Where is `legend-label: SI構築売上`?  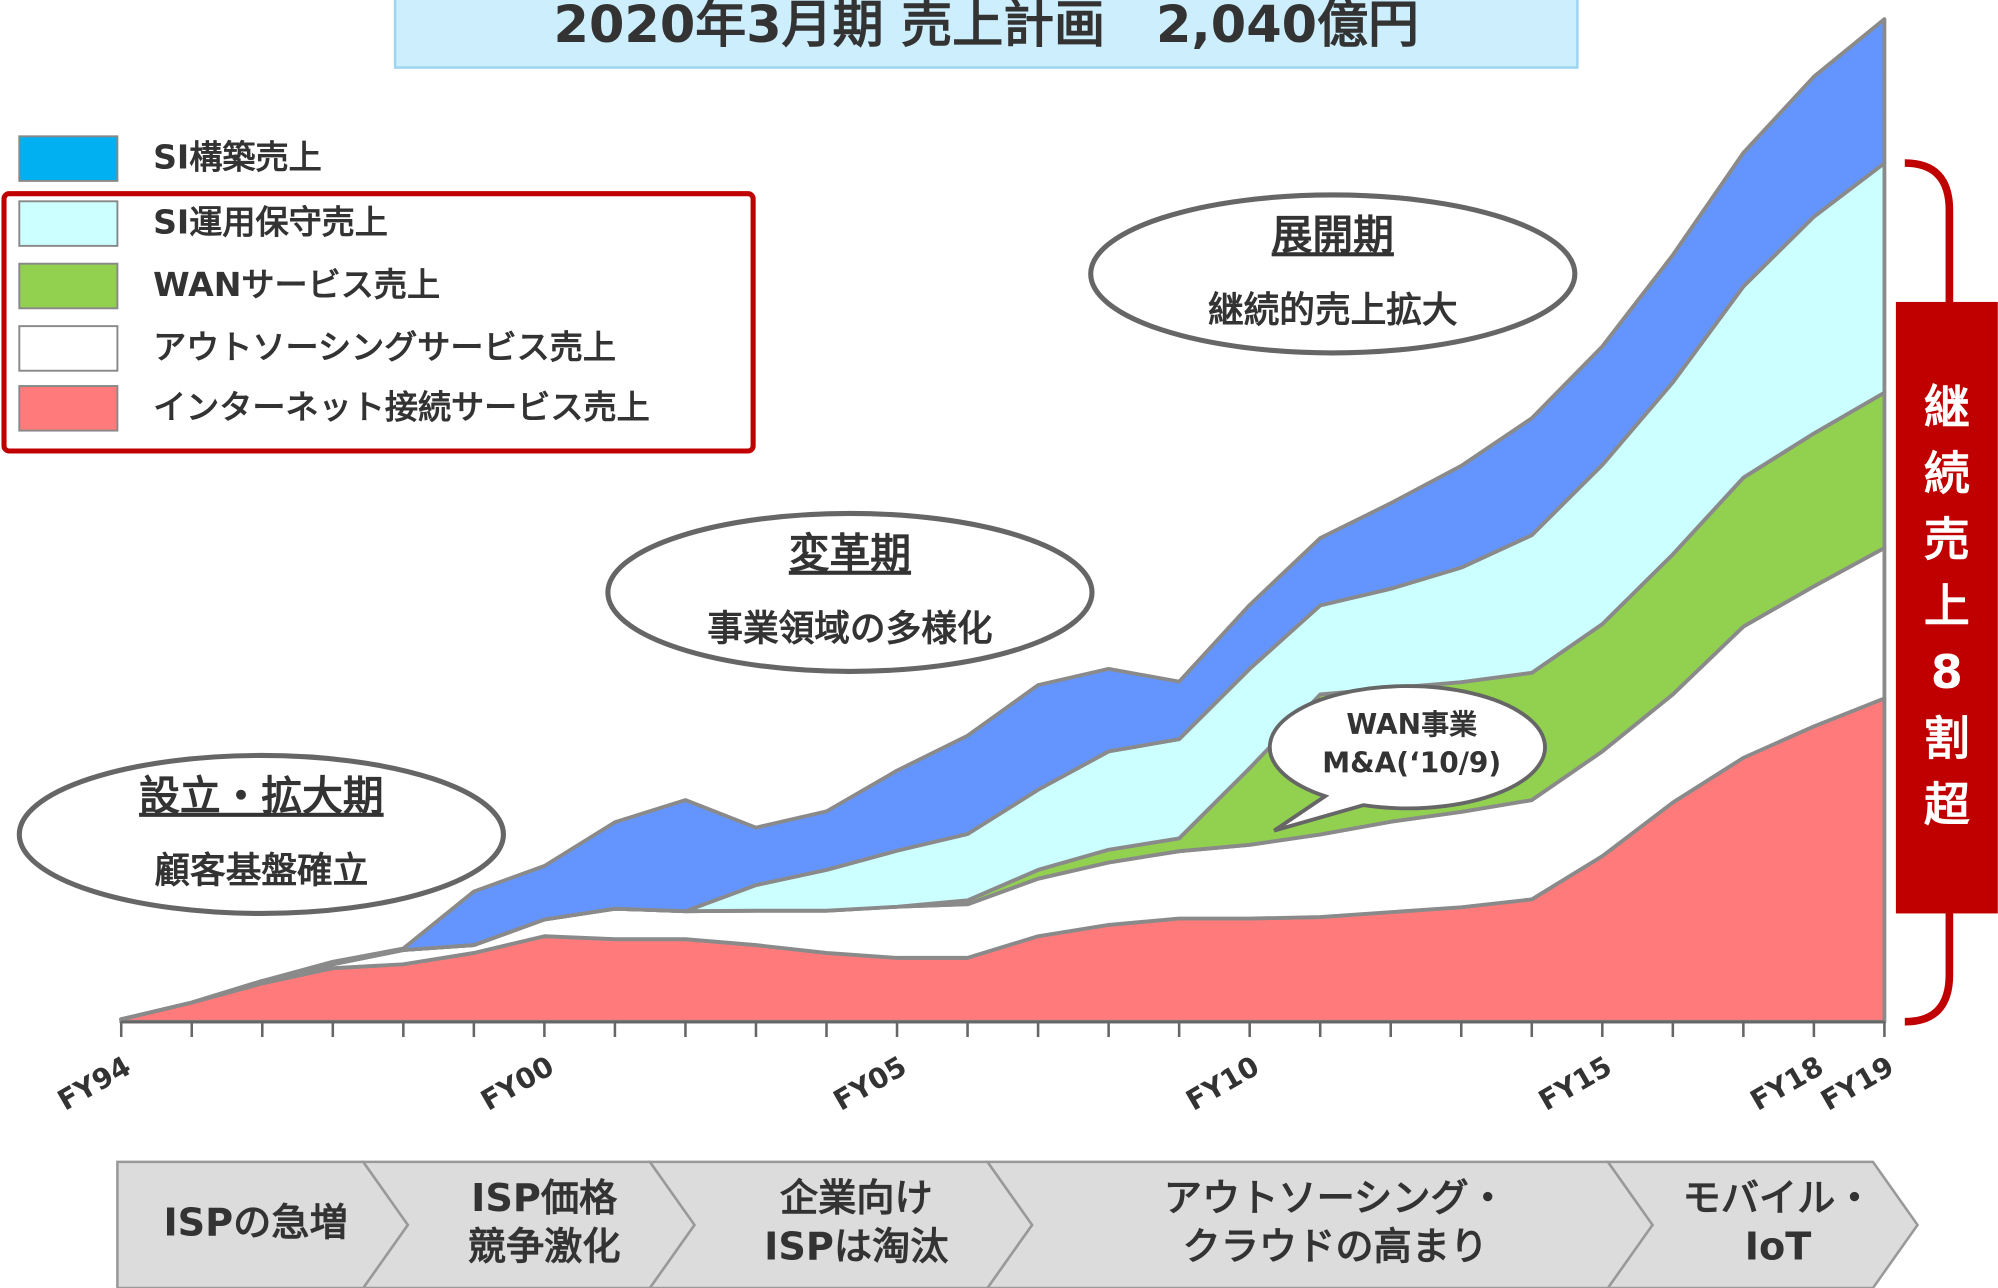 legend-label: SI構築売上 is located at coordinates (237, 157).